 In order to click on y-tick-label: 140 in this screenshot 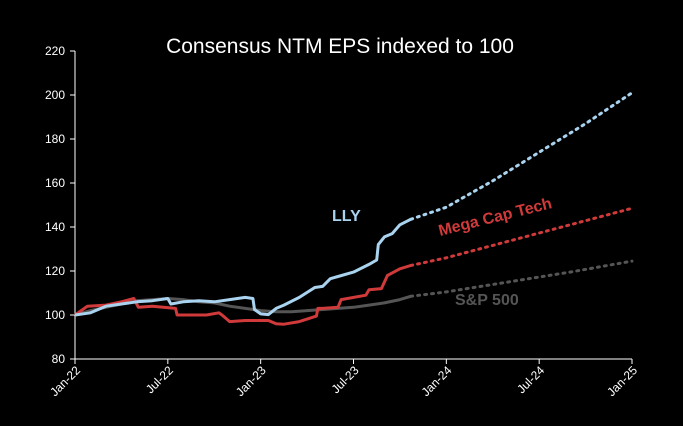, I will do `click(55, 227)`.